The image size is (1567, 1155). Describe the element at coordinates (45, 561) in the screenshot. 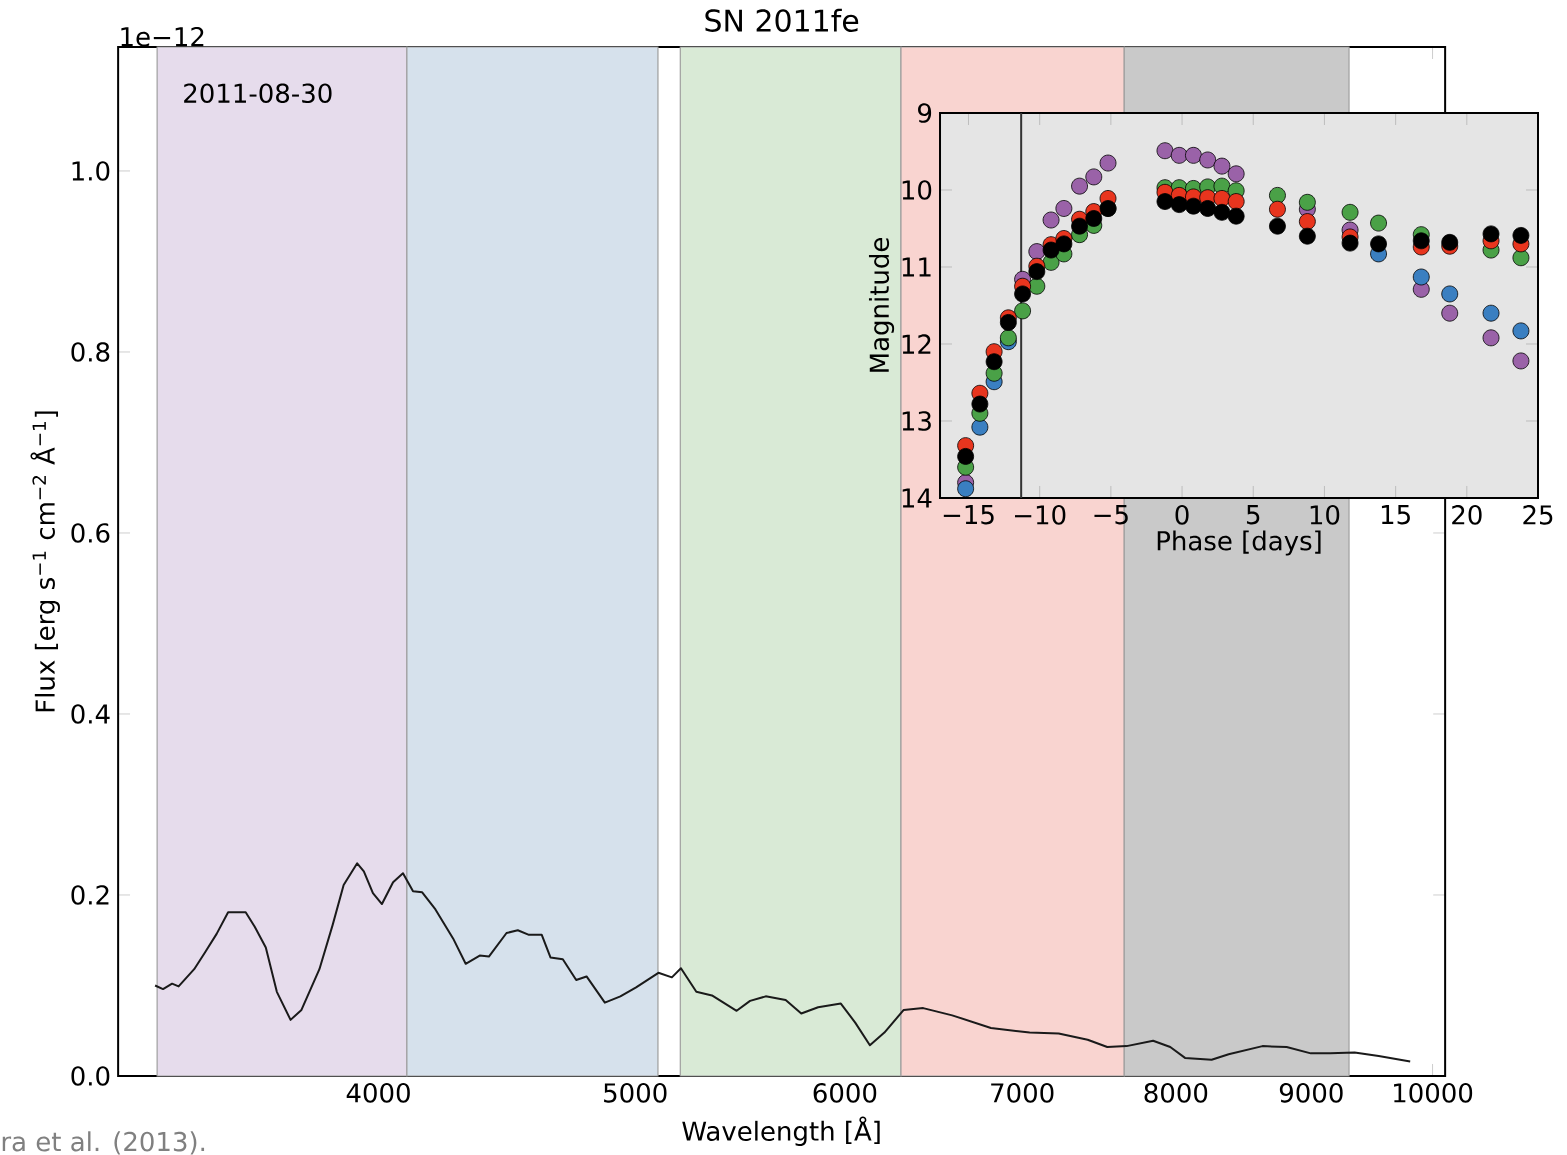

I see `y-axis-title: Flux [erg s$^{−1}$ cm$^{−2}$ Å$^{−1}$]` at that location.